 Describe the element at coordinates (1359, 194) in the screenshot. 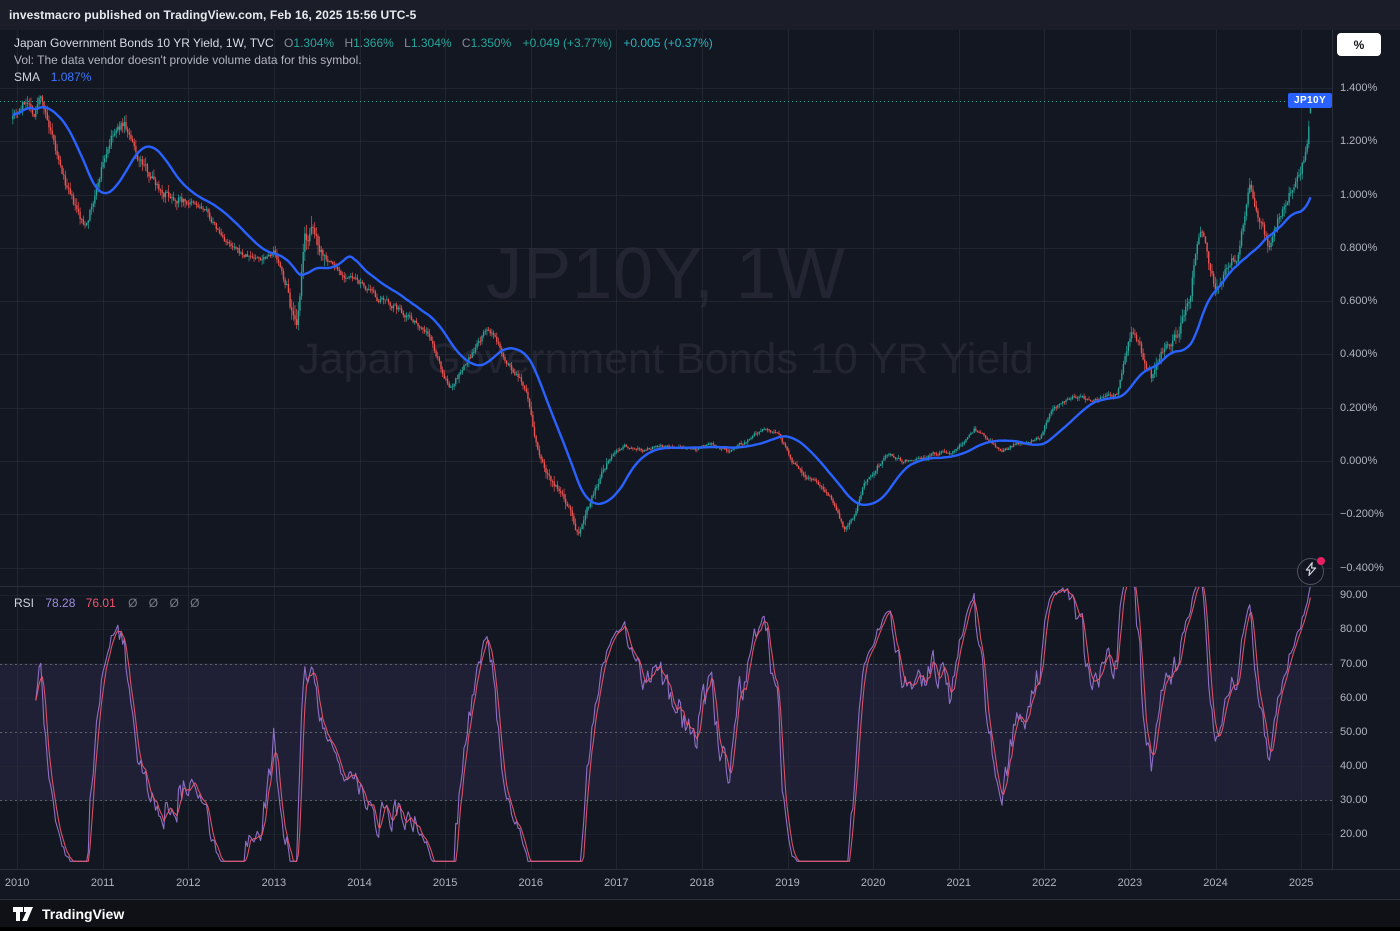

I see `axis-label: 1.000%` at that location.